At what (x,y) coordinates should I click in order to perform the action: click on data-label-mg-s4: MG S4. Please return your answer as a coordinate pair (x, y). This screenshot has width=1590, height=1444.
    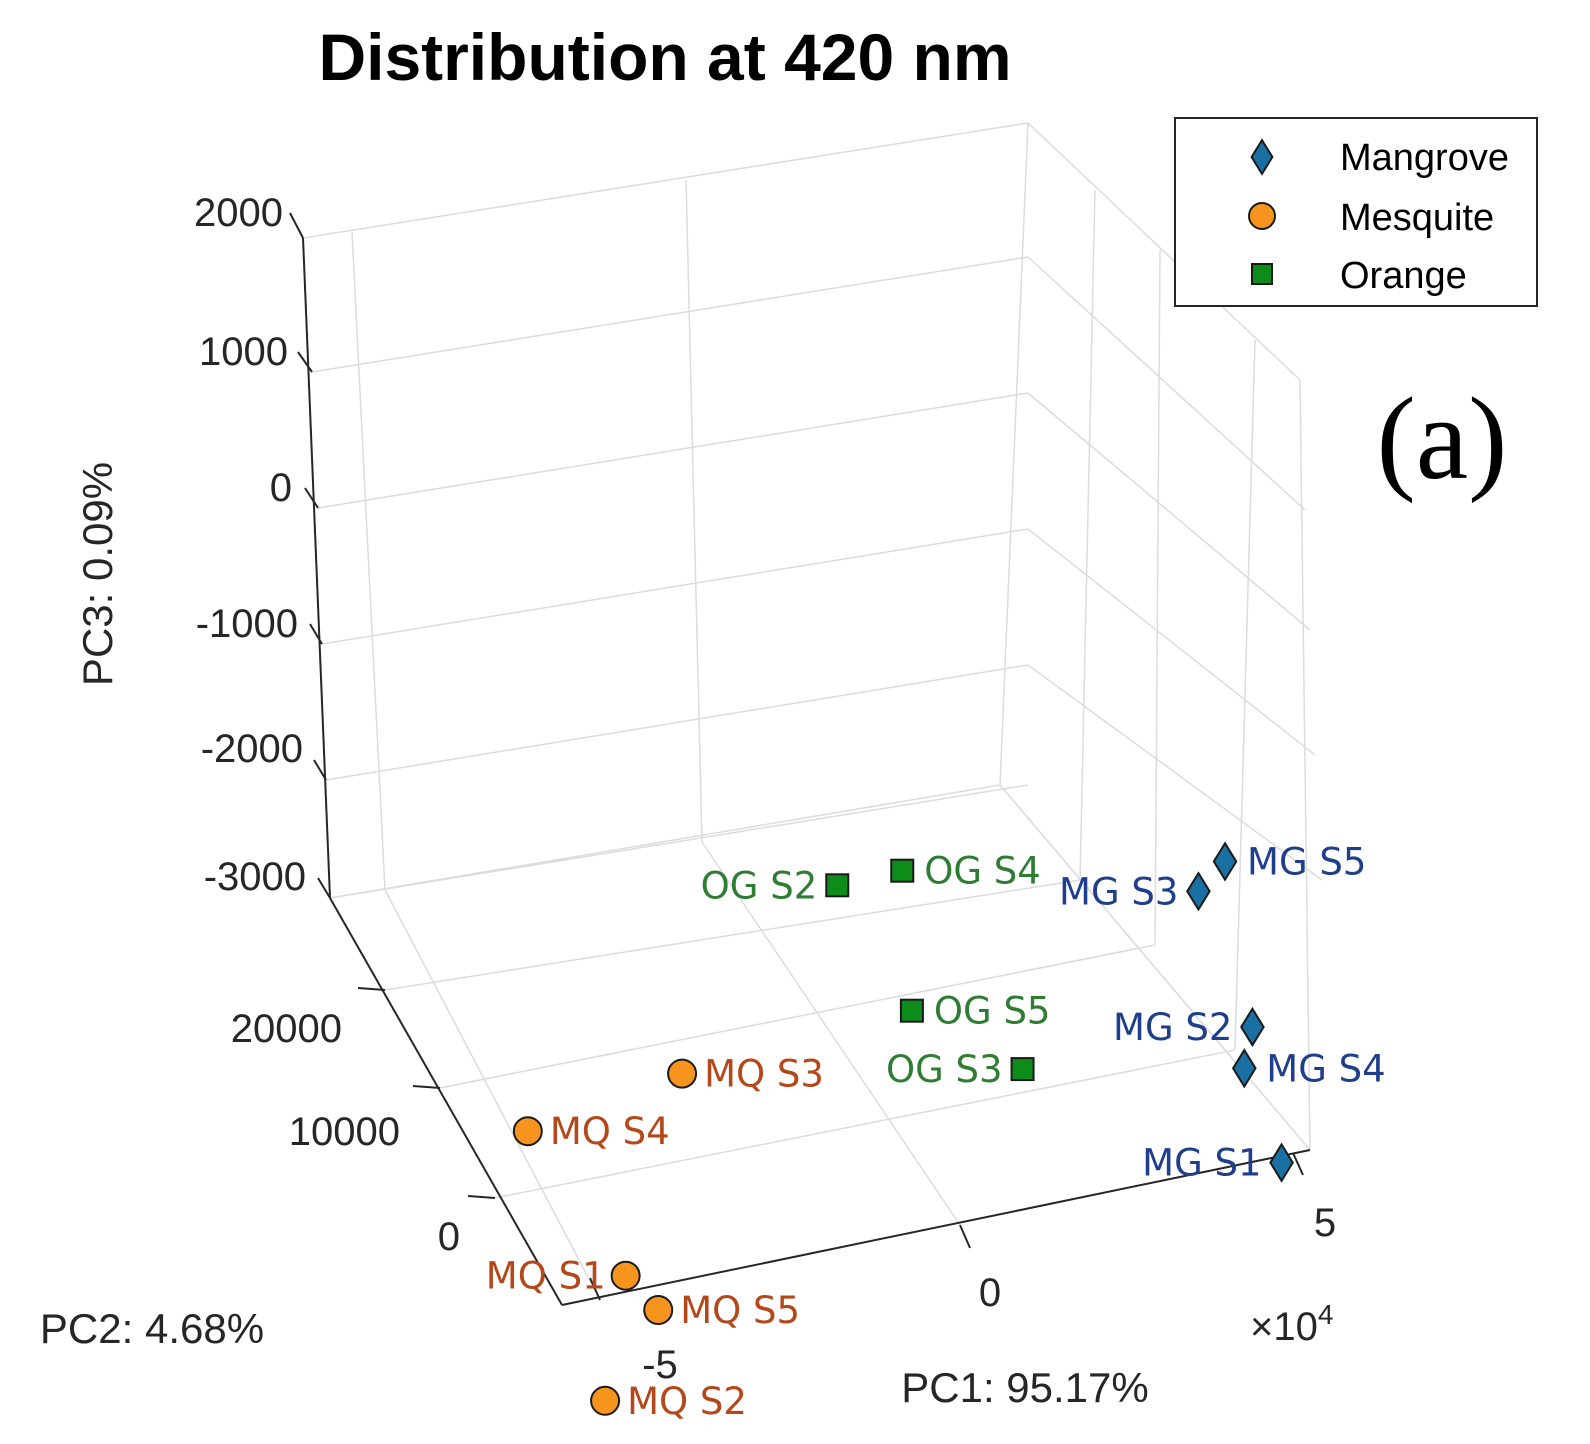
    Looking at the image, I should click on (1325, 1068).